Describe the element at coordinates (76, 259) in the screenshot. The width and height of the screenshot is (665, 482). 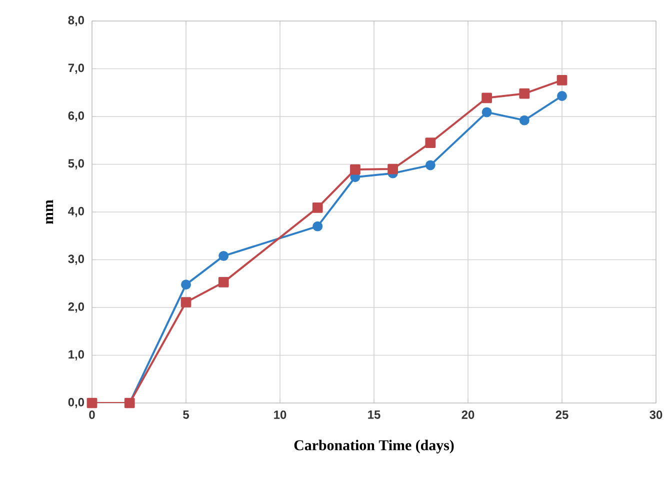
I see `y-tick-label: 3,0` at that location.